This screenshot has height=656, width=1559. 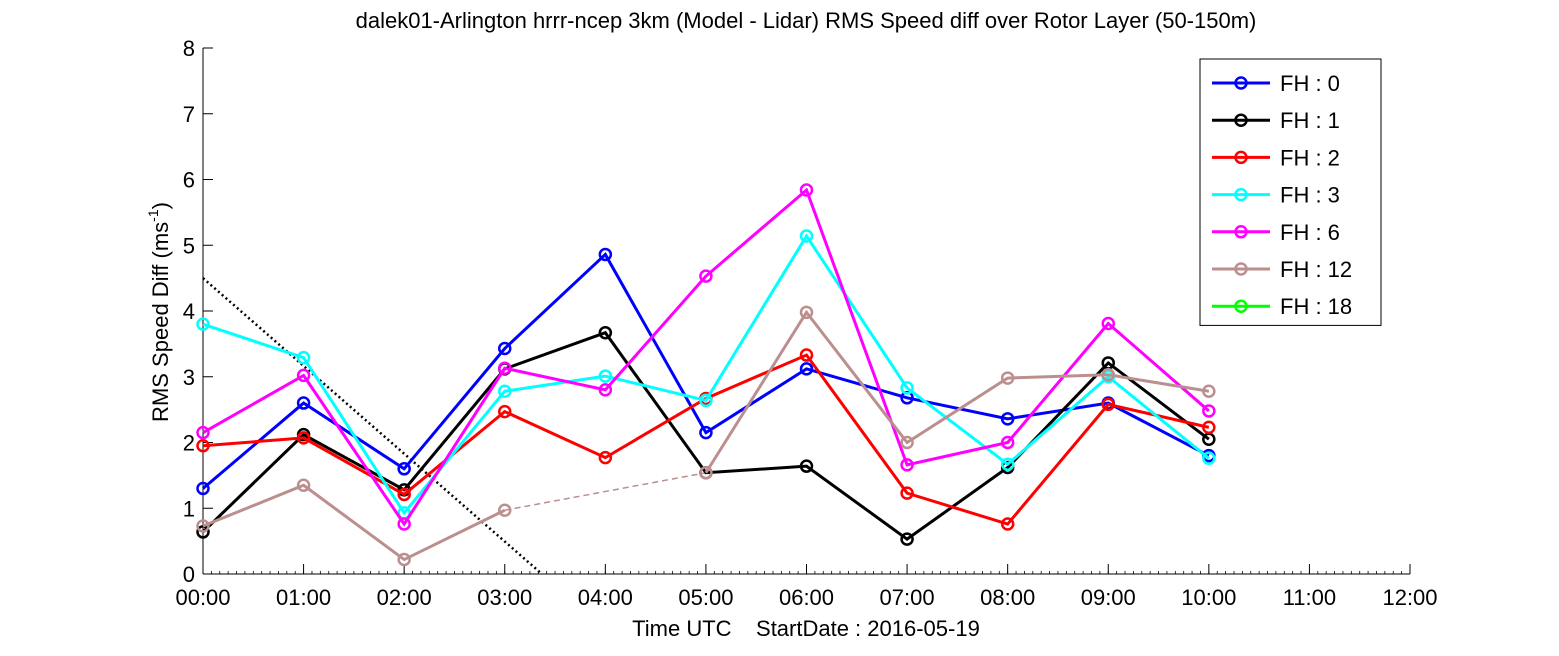 What do you see at coordinates (1310, 232) in the screenshot?
I see `legend-entry-label: FH : 6` at bounding box center [1310, 232].